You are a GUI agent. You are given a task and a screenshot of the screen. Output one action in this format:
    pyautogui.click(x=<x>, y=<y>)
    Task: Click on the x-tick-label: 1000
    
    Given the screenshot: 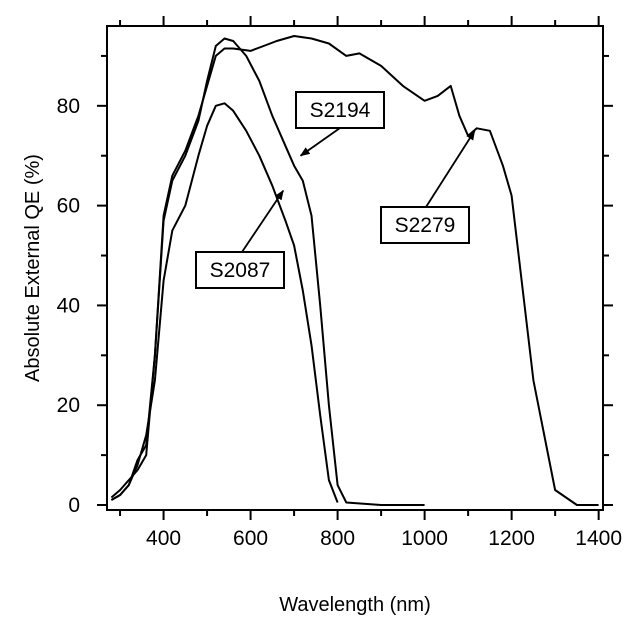 What is the action you would take?
    pyautogui.click(x=424, y=538)
    